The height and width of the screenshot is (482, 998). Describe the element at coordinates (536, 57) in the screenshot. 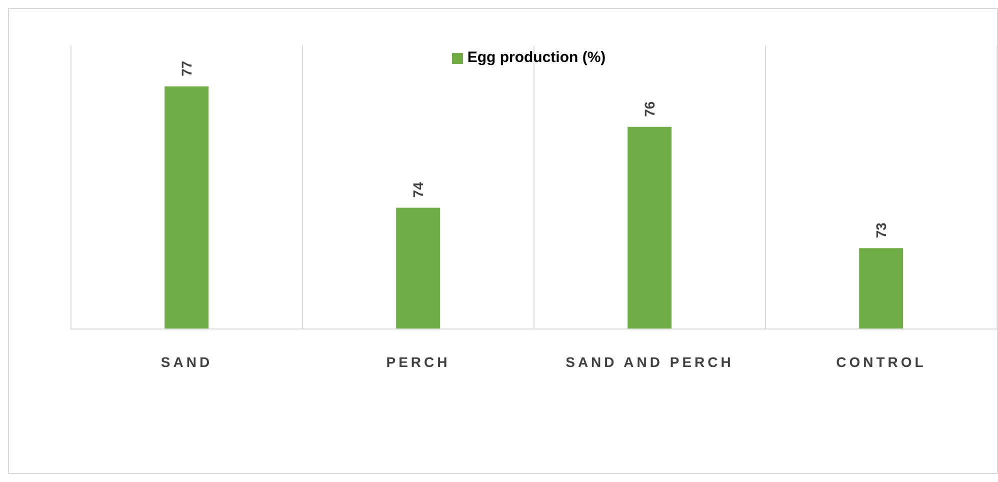

I see `legend-label: Egg production (%)` at that location.